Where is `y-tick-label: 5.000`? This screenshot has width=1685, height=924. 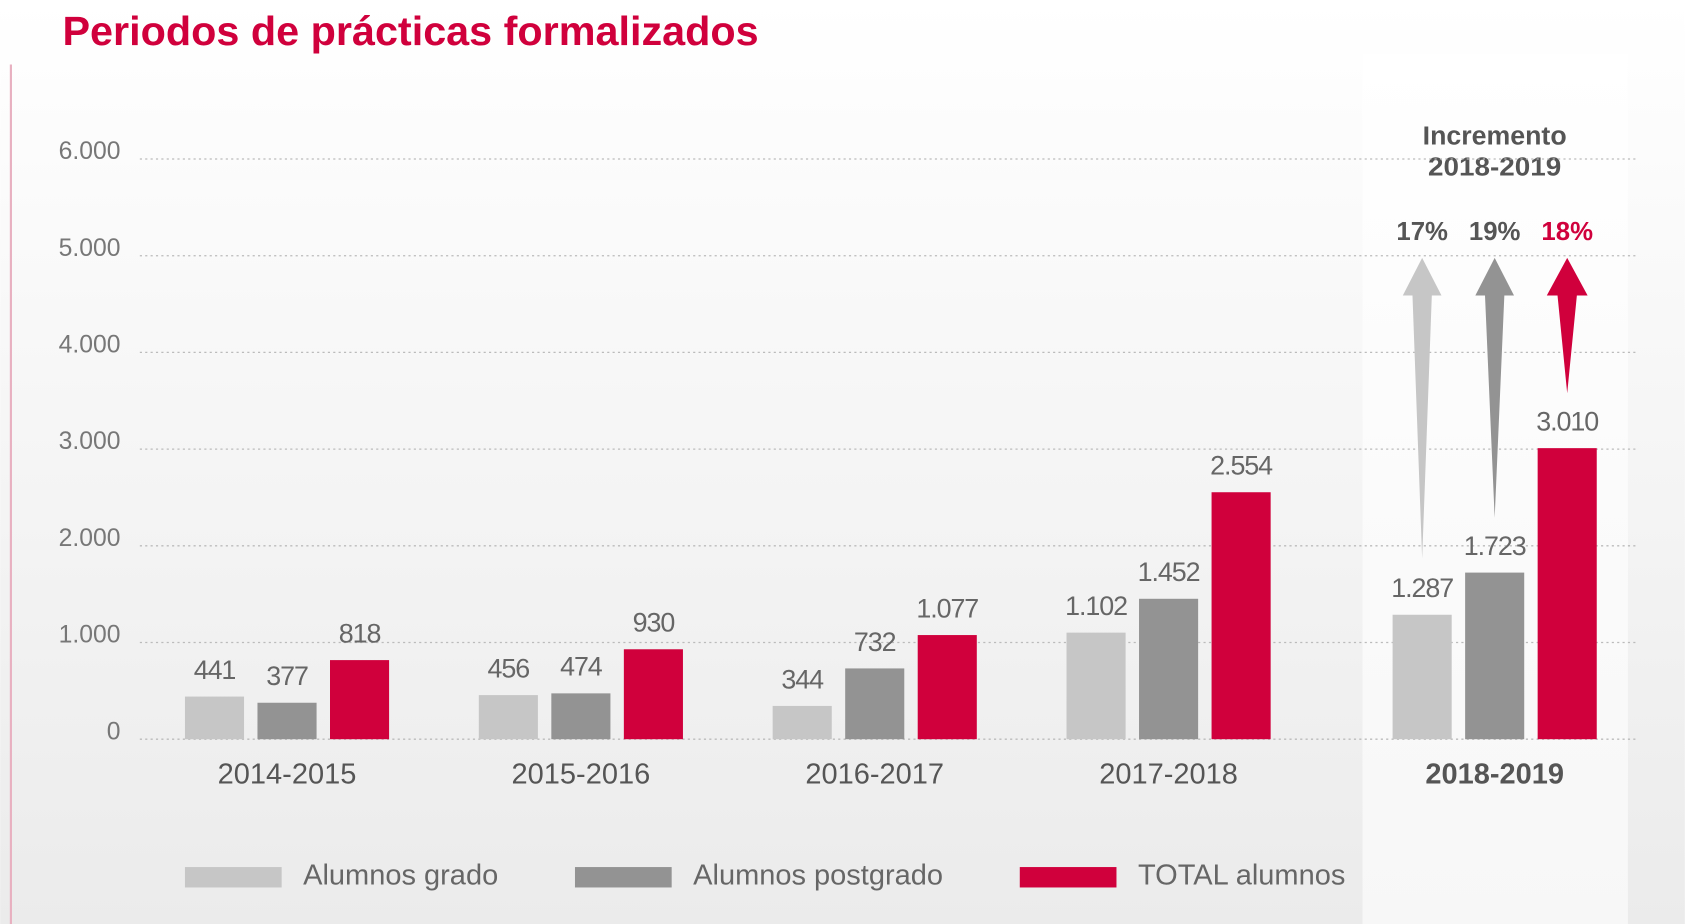
y-tick-label: 5.000 is located at coordinates (90, 248).